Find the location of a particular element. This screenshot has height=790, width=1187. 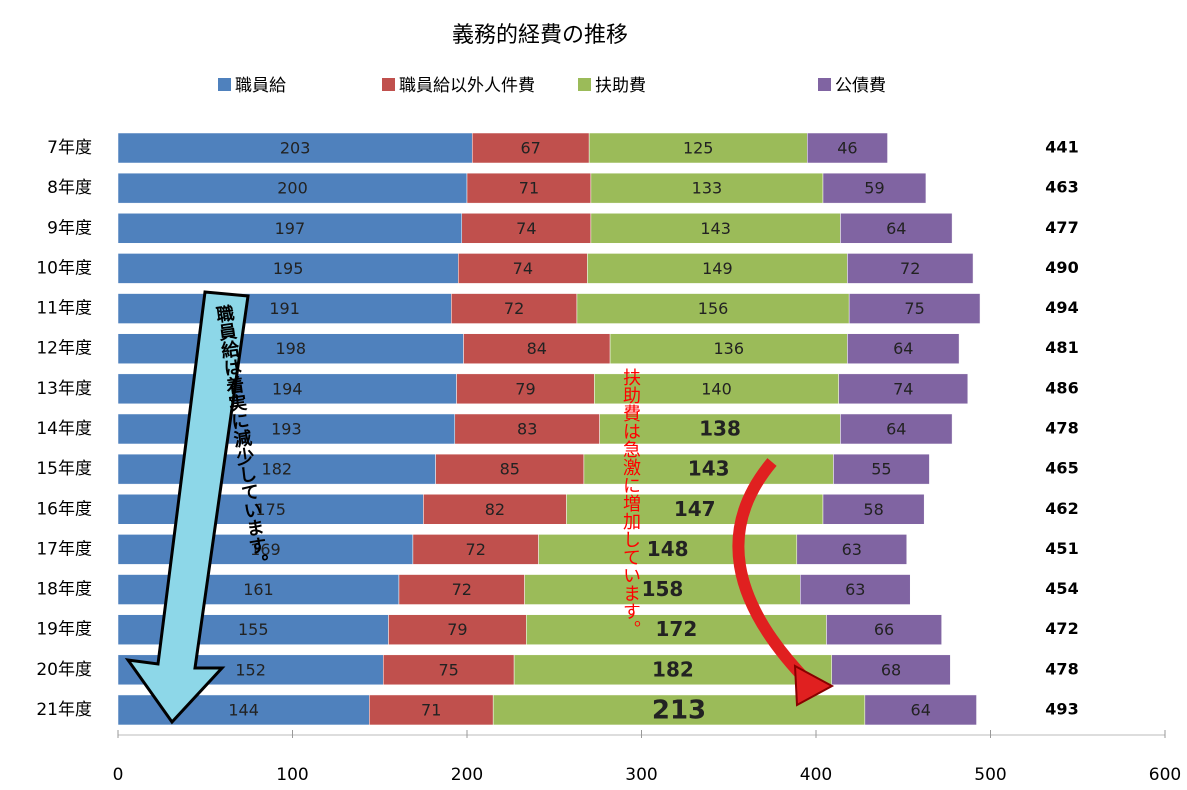

bar-value-label: 203 is located at coordinates (295, 148).